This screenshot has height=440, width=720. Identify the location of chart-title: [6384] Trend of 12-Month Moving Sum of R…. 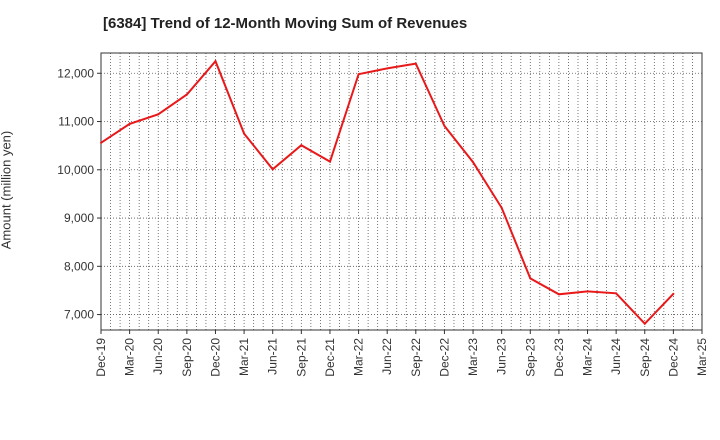
(285, 23).